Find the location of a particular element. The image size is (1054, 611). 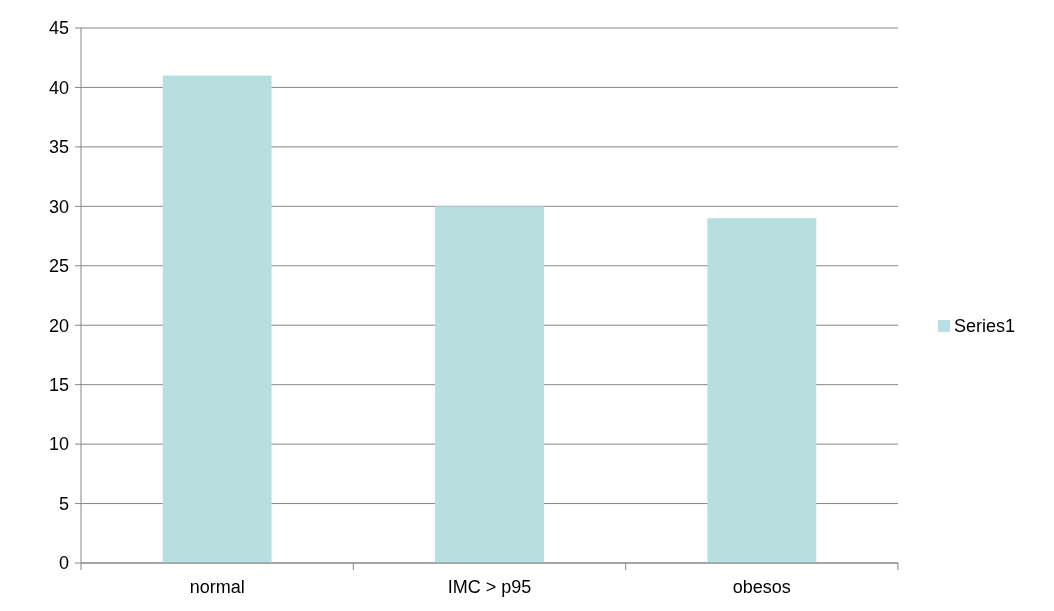

y-tick-label: 0 is located at coordinates (63, 563).